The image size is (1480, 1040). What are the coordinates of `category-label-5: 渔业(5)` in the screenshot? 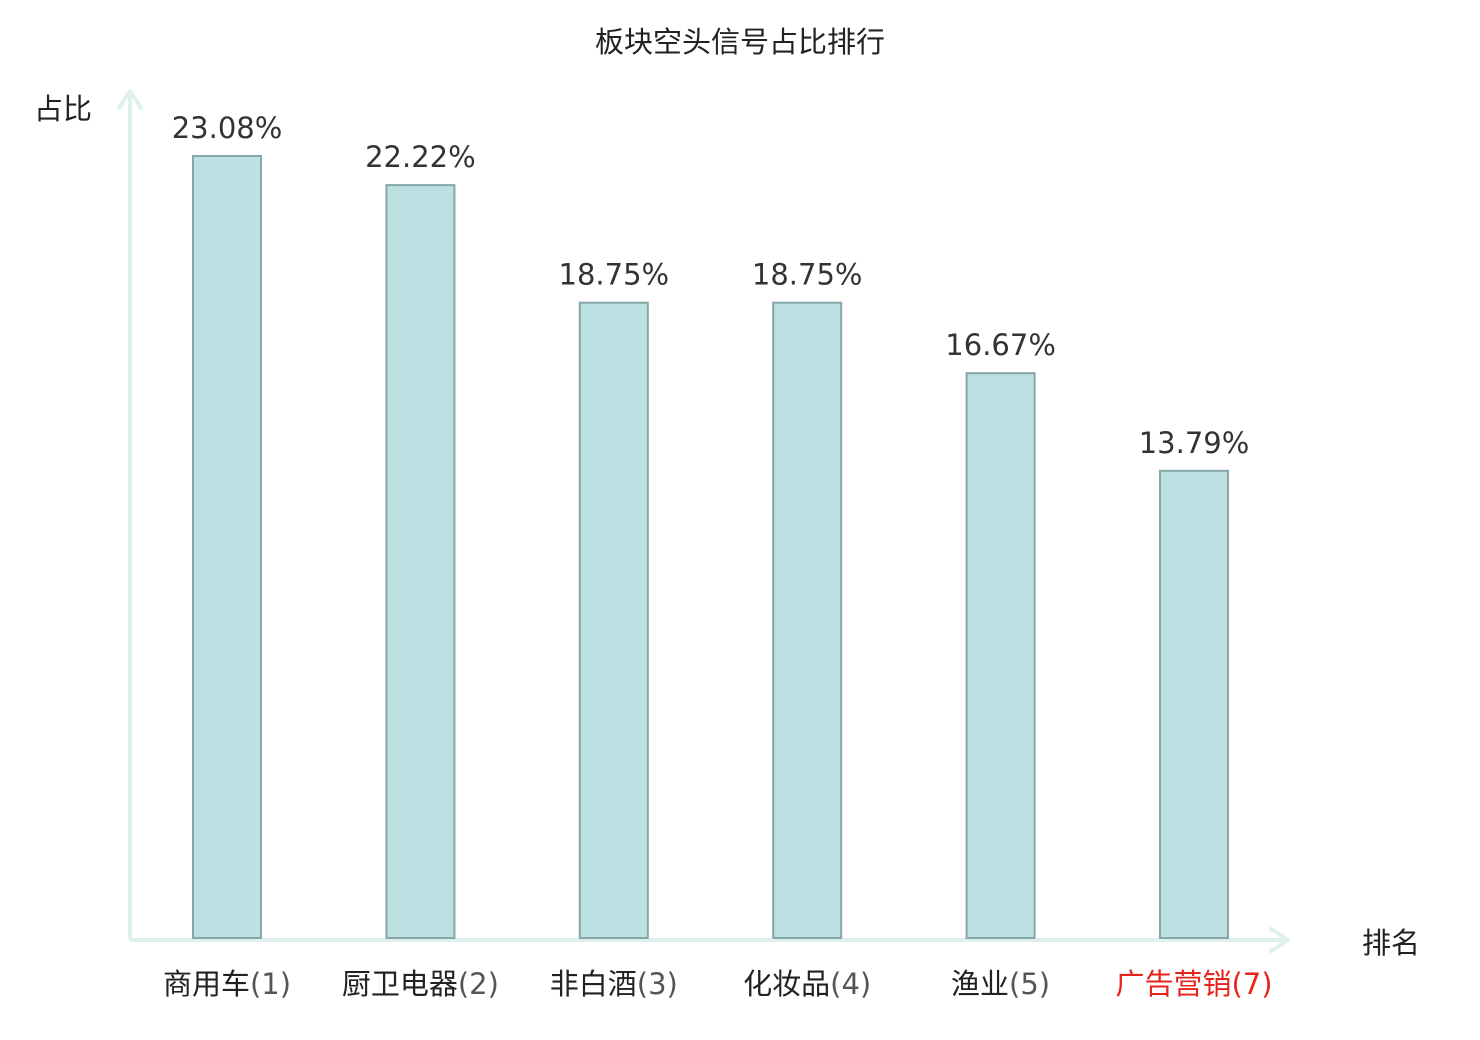 It's located at (1000, 984).